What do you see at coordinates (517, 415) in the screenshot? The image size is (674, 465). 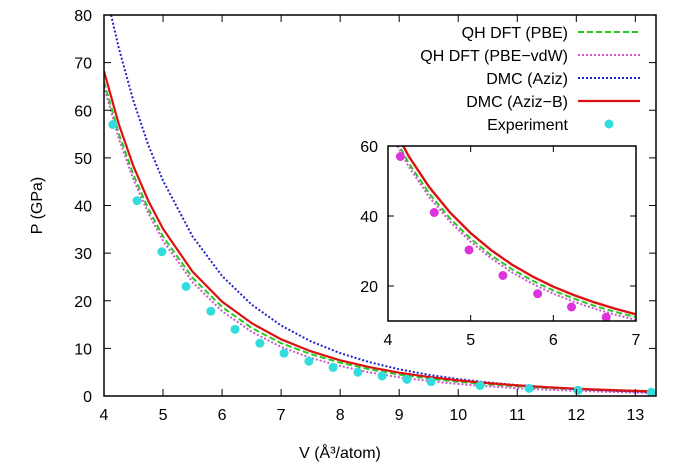 I see `x-tick-label: 11` at bounding box center [517, 415].